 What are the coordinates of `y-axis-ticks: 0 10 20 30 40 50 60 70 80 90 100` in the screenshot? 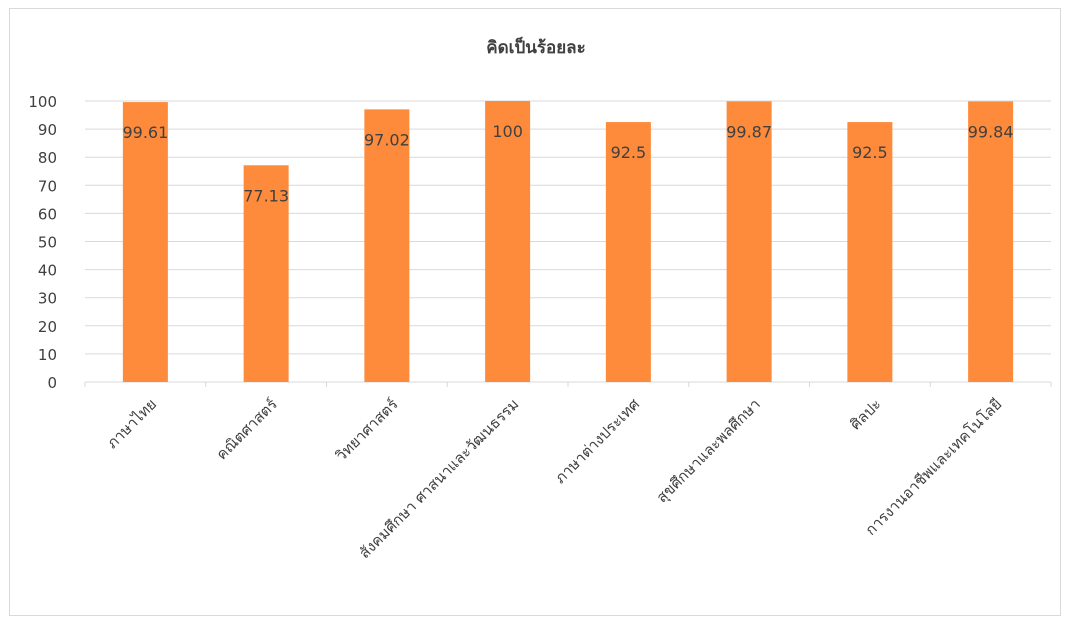 It's located at (42, 242).